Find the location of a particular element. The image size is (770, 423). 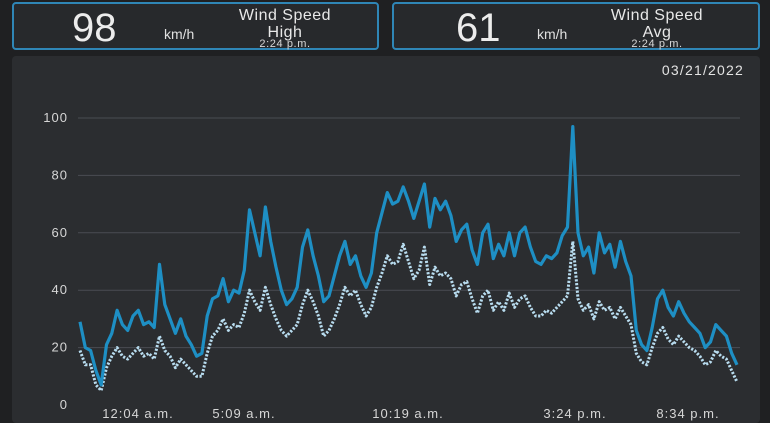

high-unit: km/h is located at coordinates (179, 34).